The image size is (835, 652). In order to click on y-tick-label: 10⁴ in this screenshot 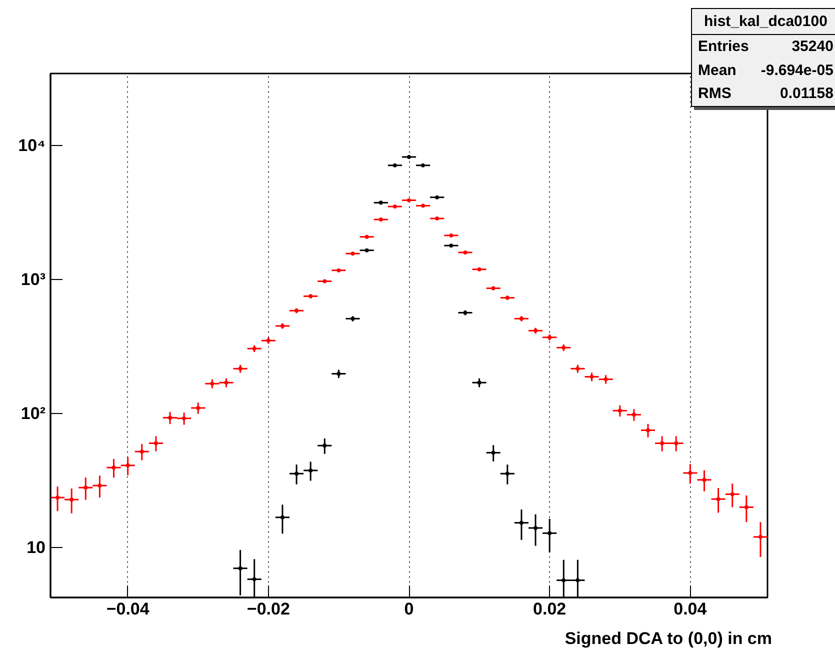, I will do `click(32, 145)`.